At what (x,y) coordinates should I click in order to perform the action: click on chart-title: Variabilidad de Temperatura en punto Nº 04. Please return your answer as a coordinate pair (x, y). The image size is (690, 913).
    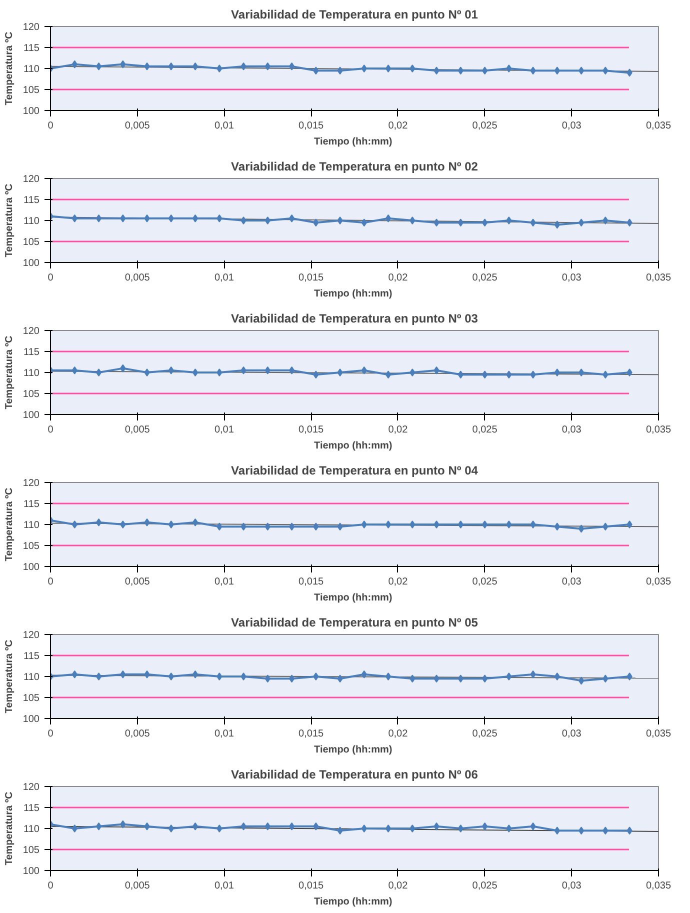
    Looking at the image, I should click on (354, 471).